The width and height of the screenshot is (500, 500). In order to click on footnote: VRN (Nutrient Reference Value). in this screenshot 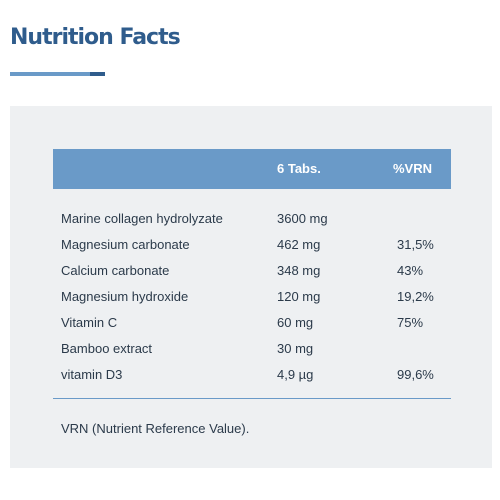, I will do `click(155, 428)`.